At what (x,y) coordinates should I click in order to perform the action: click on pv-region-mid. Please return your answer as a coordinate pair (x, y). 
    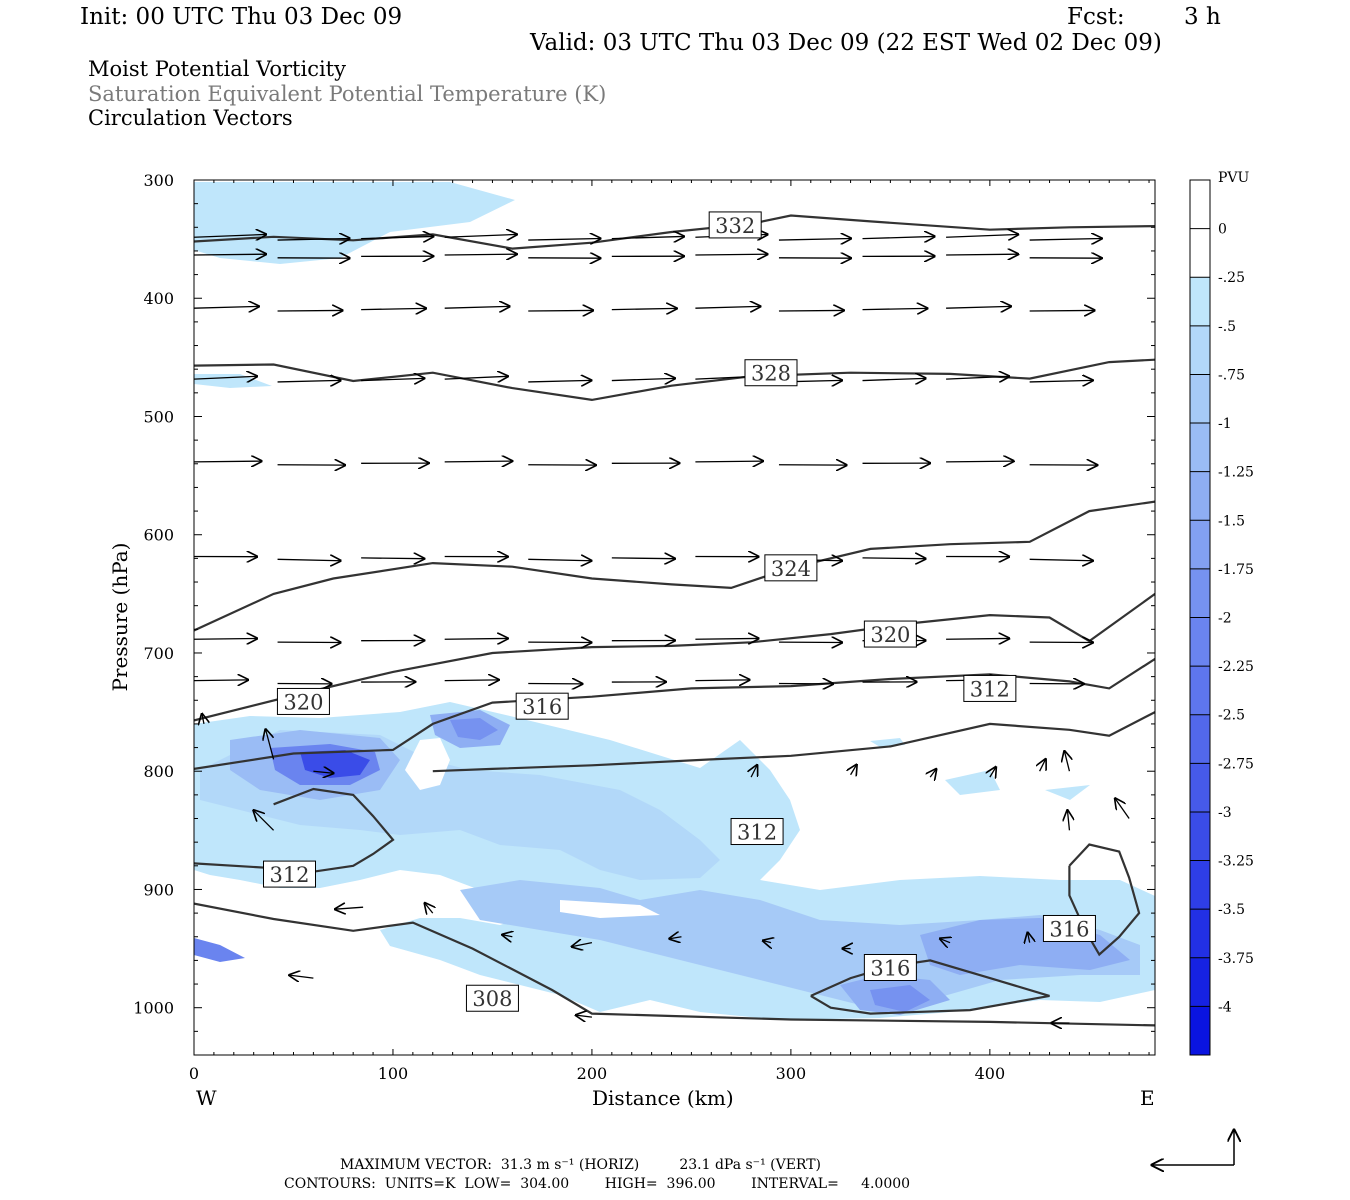
    Looking at the image, I should click on (233, 381).